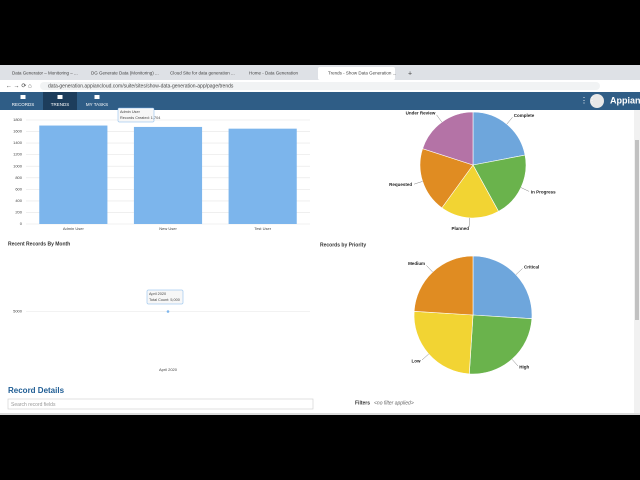 The image size is (640, 480). I want to click on y-tick-label: 400, so click(18, 200).